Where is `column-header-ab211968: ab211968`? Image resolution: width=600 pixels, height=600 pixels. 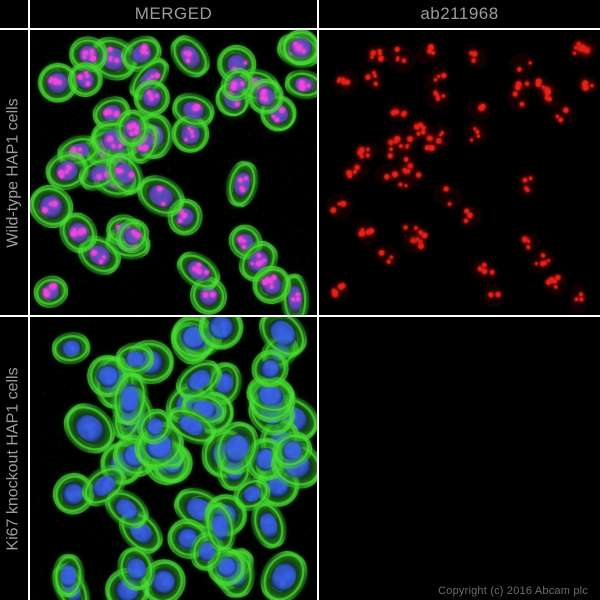 column-header-ab211968: ab211968 is located at coordinates (459, 13).